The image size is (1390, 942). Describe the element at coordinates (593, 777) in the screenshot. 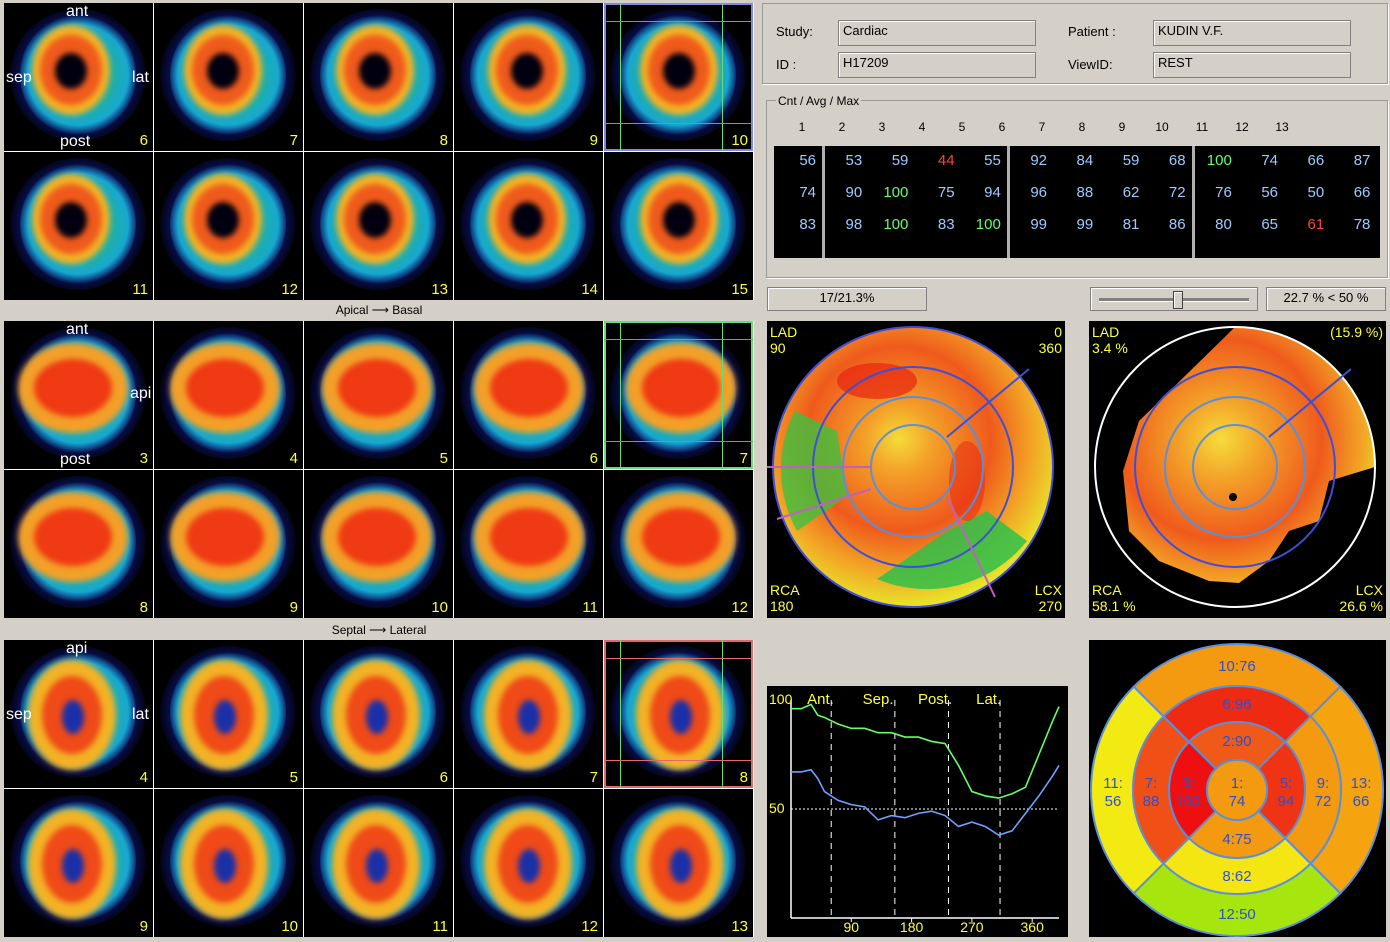

I see `slice-number: 7` at that location.